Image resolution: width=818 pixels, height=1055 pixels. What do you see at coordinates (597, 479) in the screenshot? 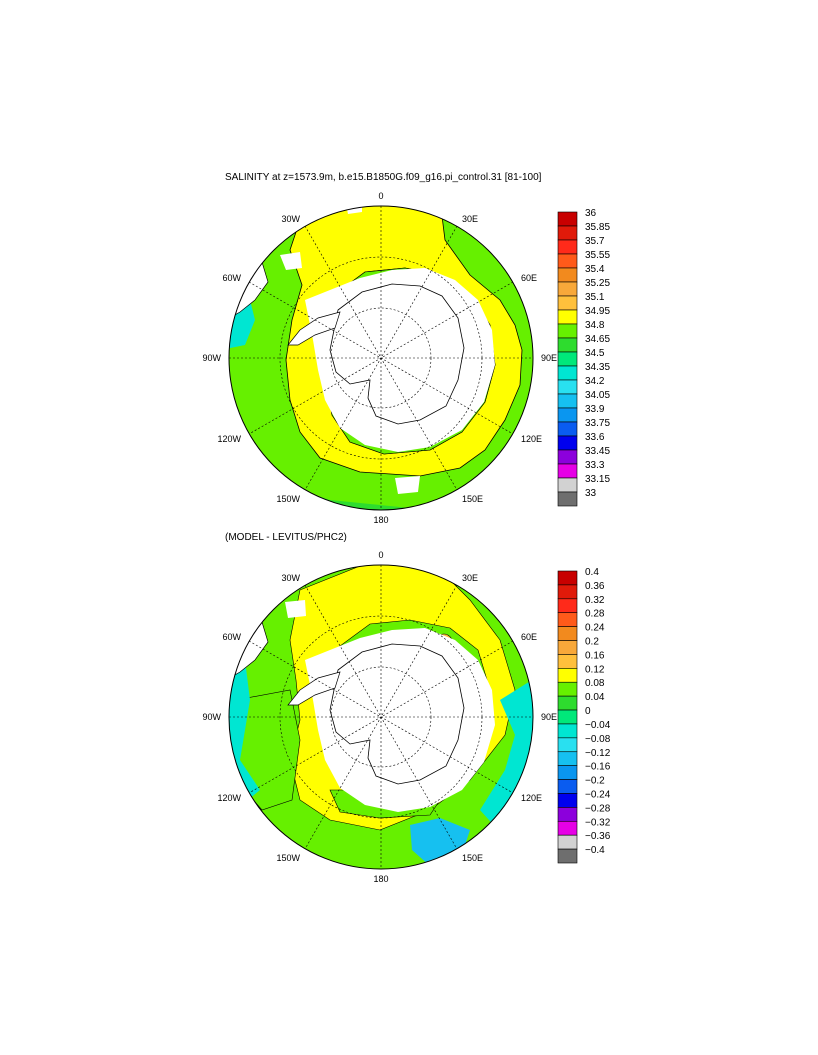
I see `colorbar-label: 33.15` at bounding box center [597, 479].